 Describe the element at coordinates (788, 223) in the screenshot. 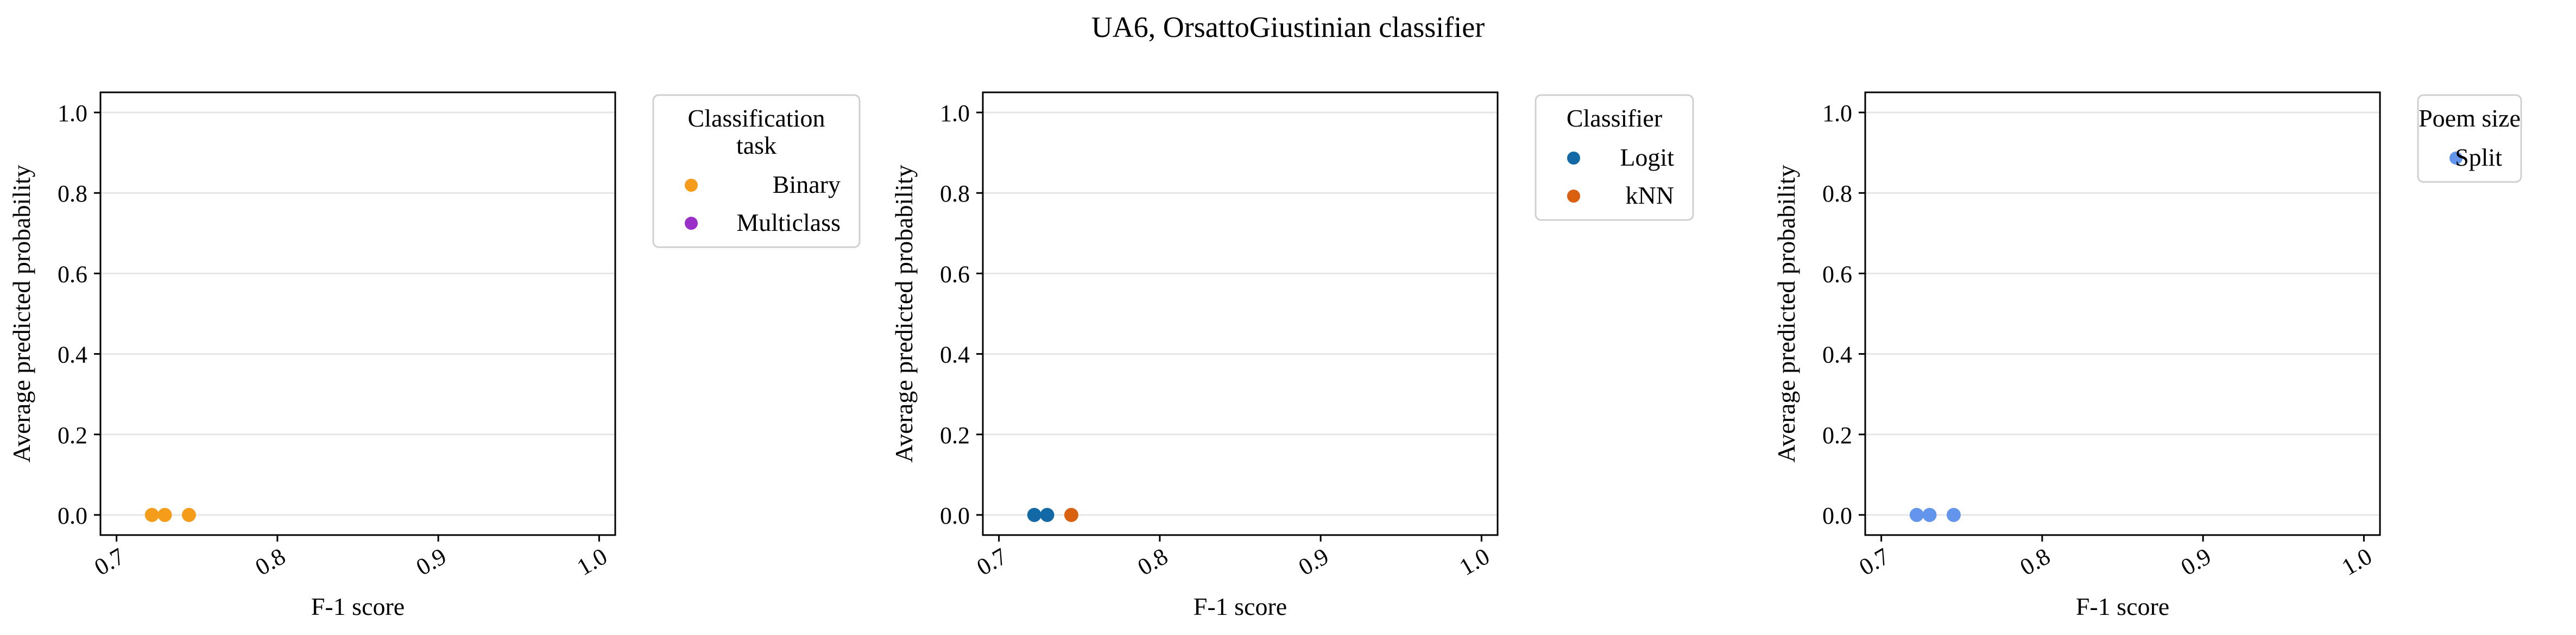

I see `legend-label: Multiclass` at that location.